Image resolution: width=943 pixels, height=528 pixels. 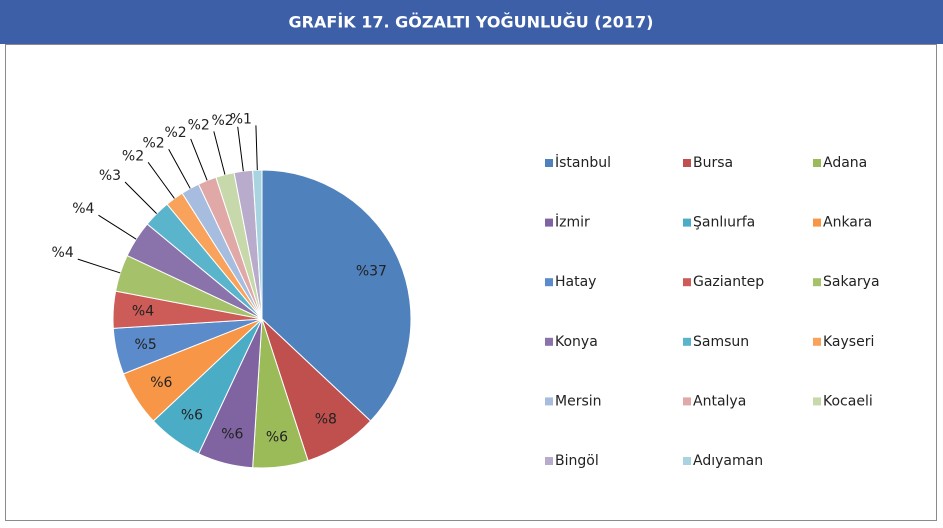 What do you see at coordinates (577, 461) in the screenshot?
I see `legend-label: Bingöl` at bounding box center [577, 461].